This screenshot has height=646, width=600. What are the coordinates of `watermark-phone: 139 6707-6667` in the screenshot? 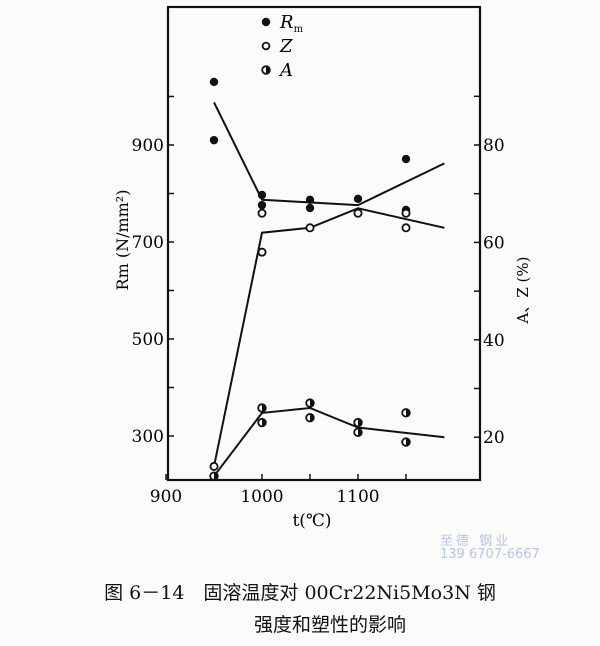 It's located at (490, 554).